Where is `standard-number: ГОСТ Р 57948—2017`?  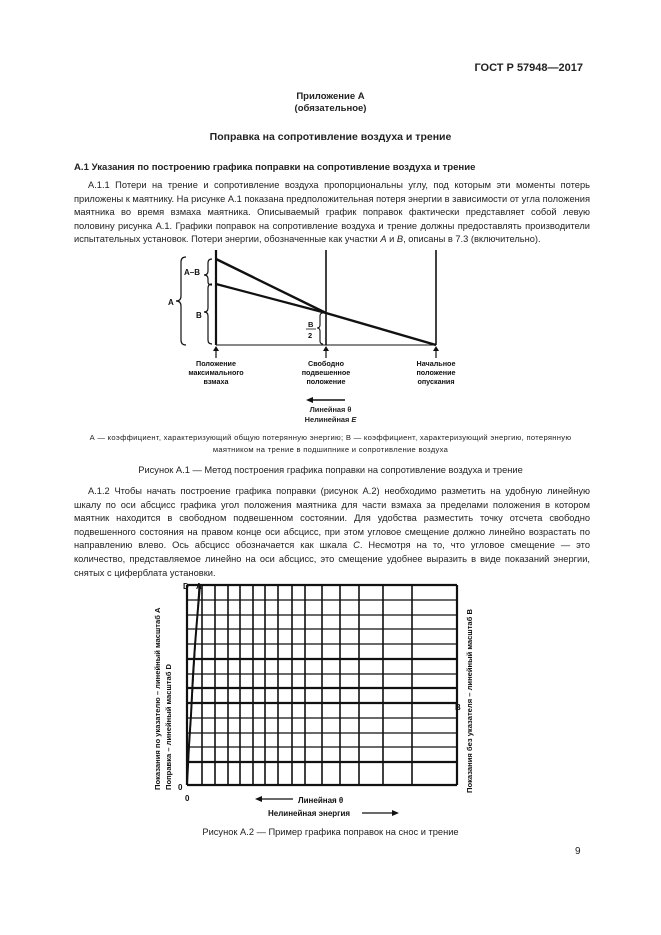
standard-number: ГОСТ Р 57948—2017 is located at coordinates (528, 68).